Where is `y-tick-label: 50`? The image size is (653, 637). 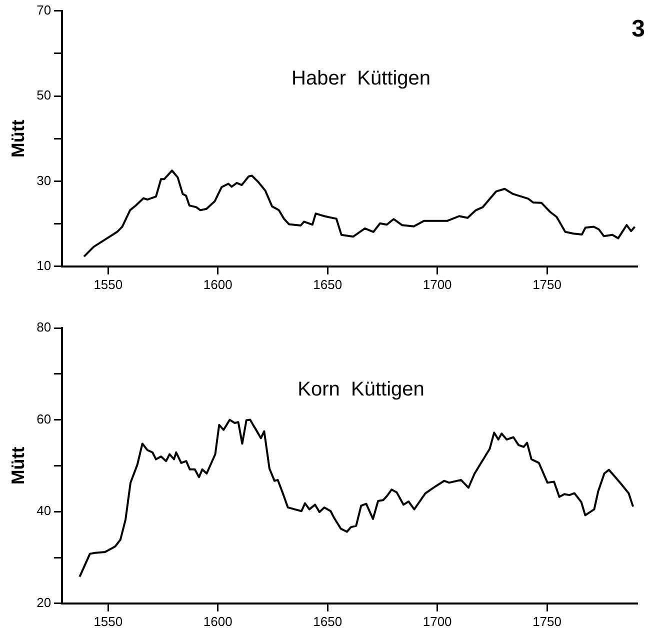 y-tick-label: 50 is located at coordinates (44, 95).